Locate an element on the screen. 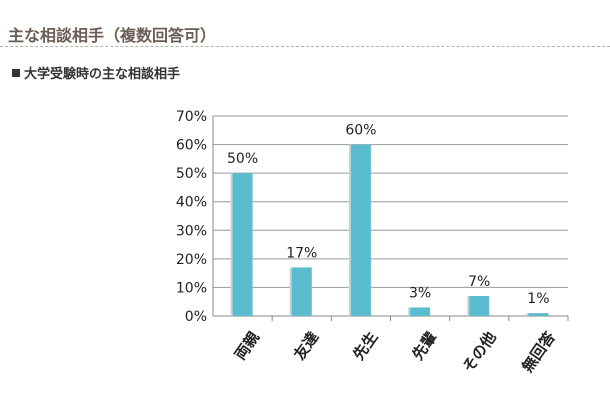  y-tick-label: 50% is located at coordinates (191, 174).